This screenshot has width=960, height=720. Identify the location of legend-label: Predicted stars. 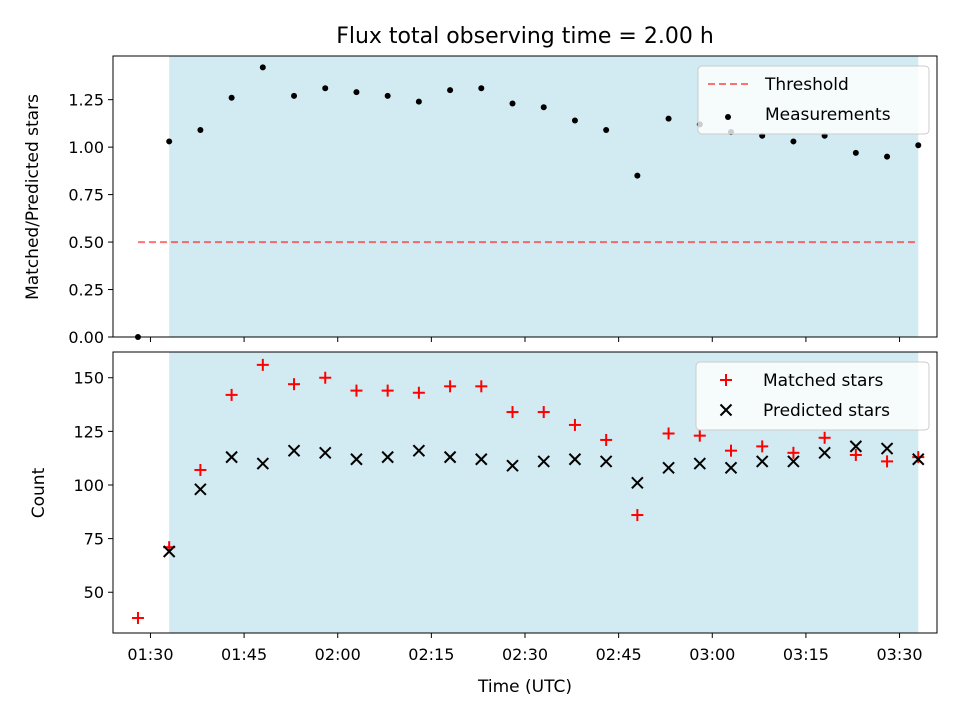
(826, 411).